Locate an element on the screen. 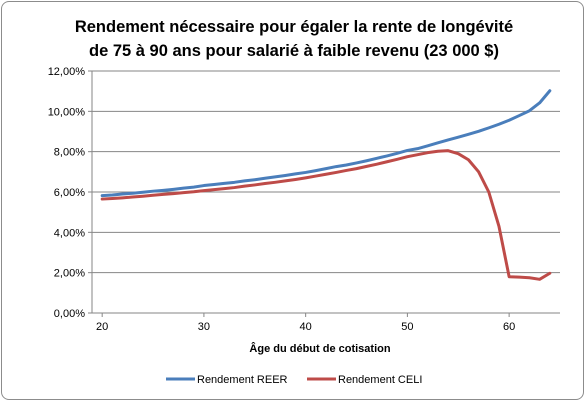  x-tick-label: 40 is located at coordinates (306, 327).